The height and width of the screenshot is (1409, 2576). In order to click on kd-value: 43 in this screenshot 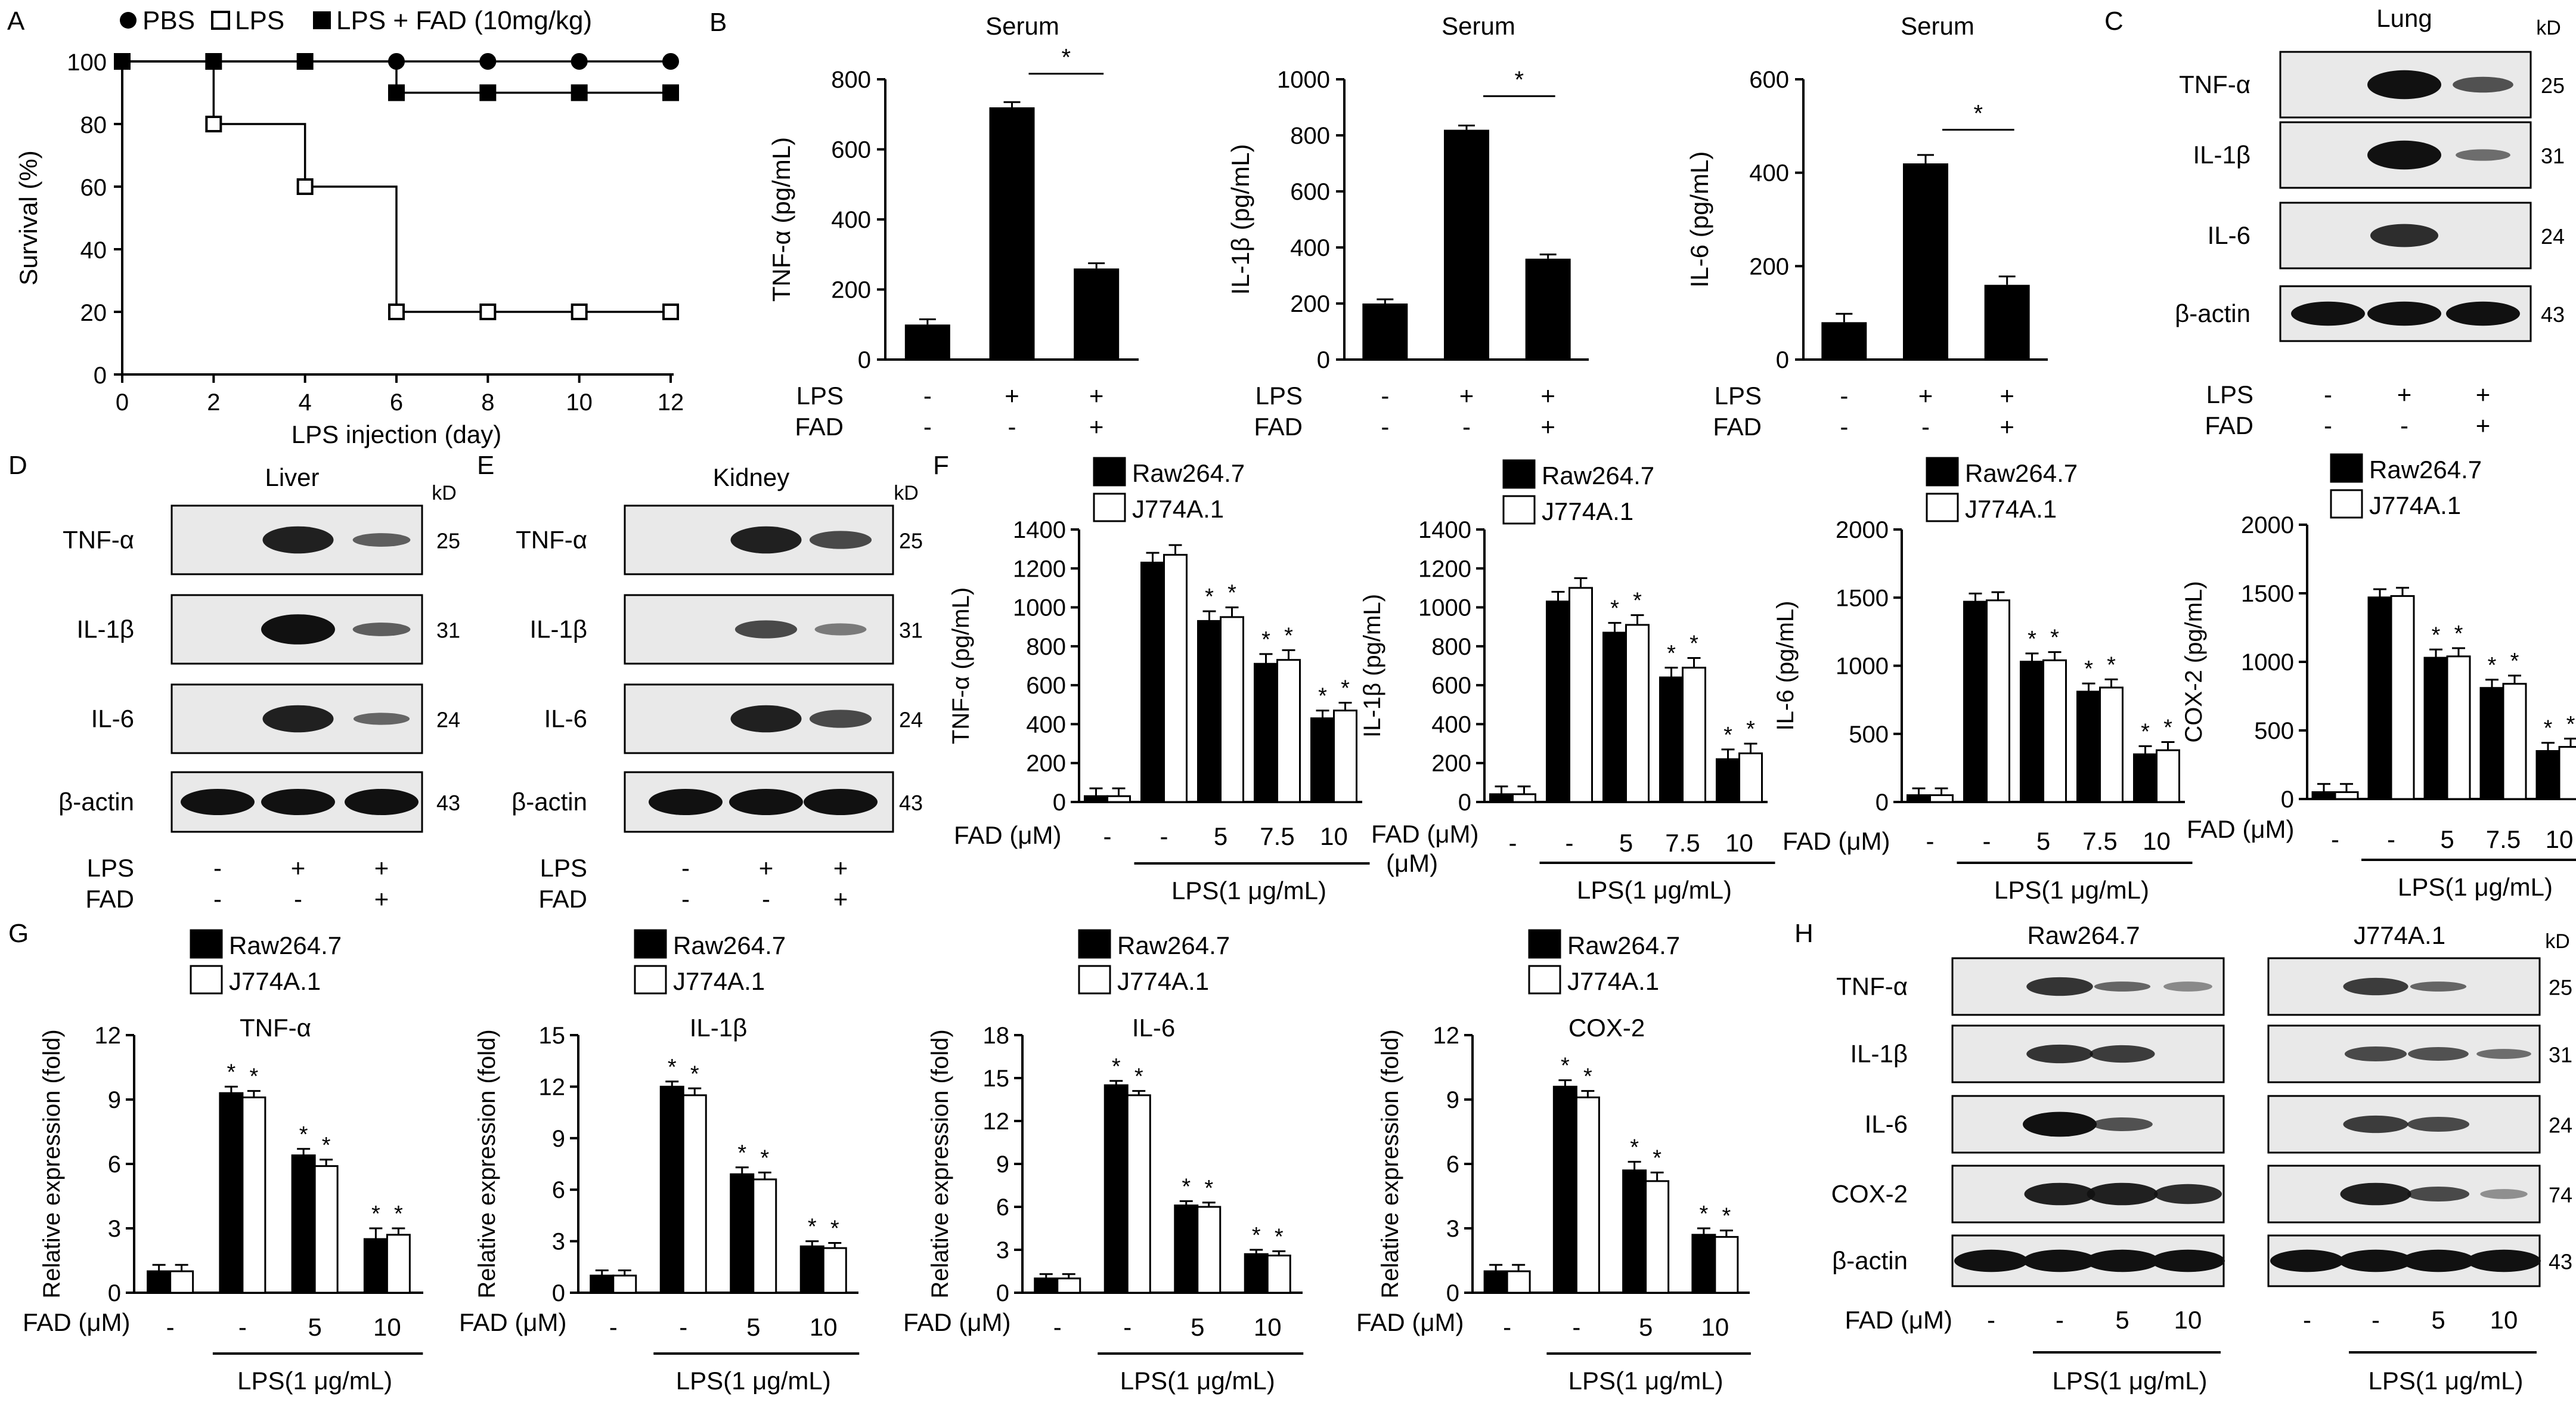, I will do `click(911, 803)`.